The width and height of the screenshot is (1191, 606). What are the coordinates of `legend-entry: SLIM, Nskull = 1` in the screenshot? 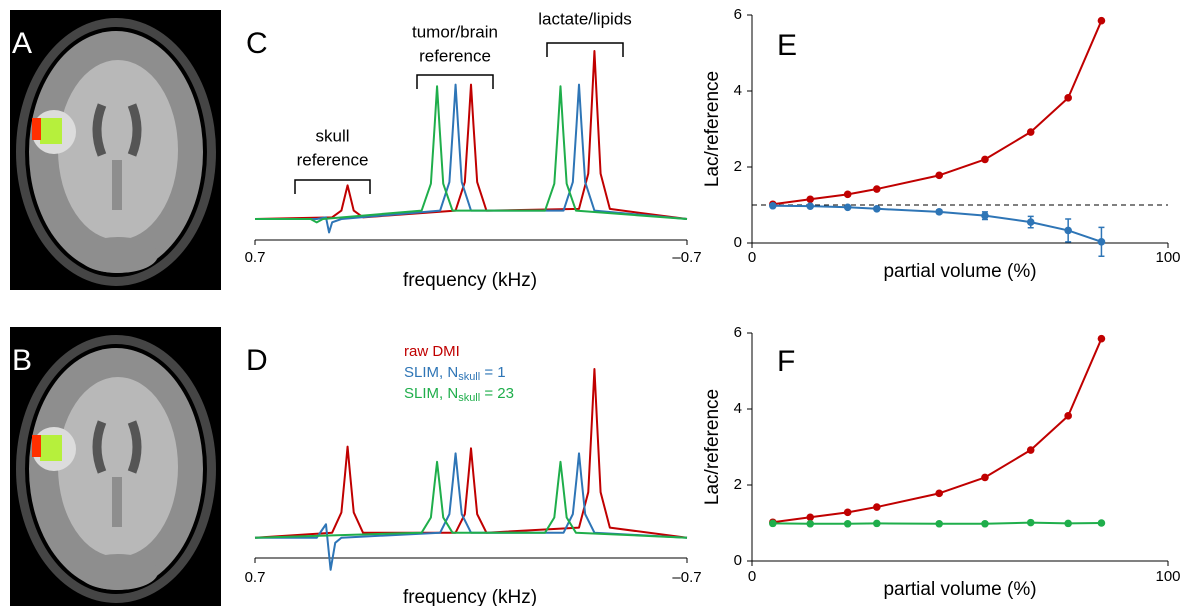 It's located at (455, 373).